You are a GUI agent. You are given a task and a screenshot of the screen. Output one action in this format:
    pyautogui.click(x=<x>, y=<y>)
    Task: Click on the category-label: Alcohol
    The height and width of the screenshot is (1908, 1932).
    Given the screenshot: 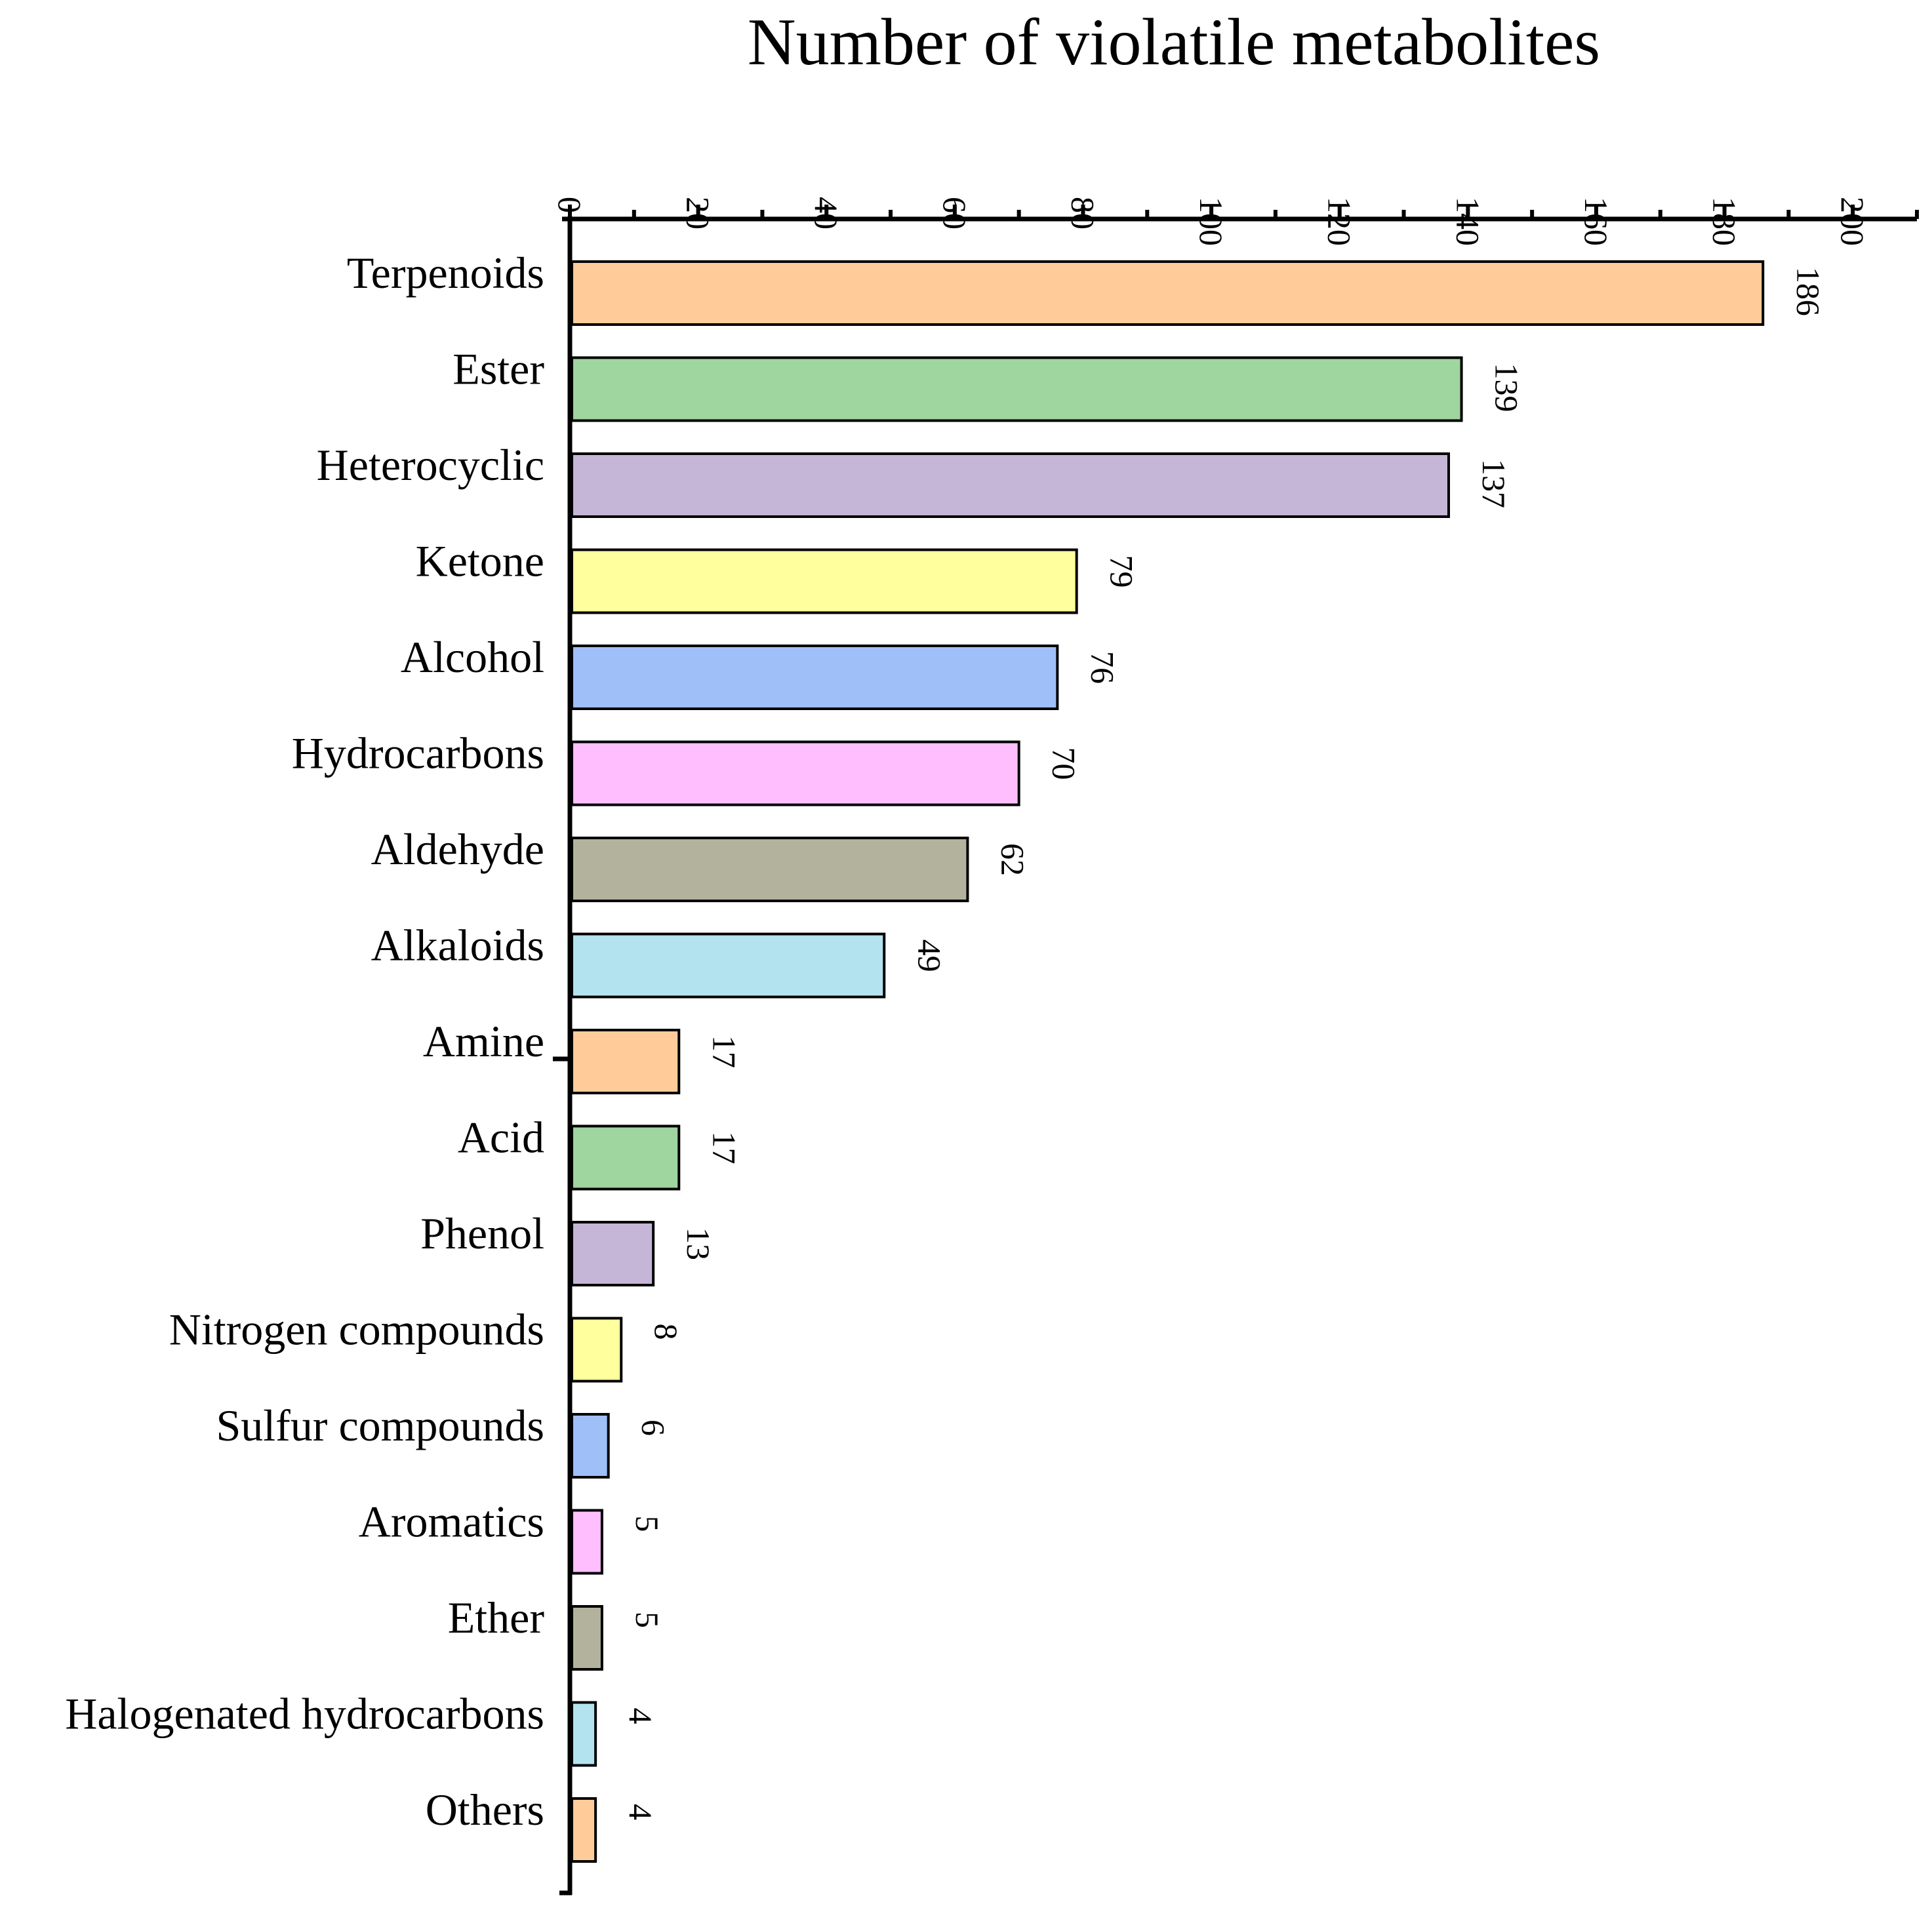 What is the action you would take?
    pyautogui.click(x=472, y=657)
    